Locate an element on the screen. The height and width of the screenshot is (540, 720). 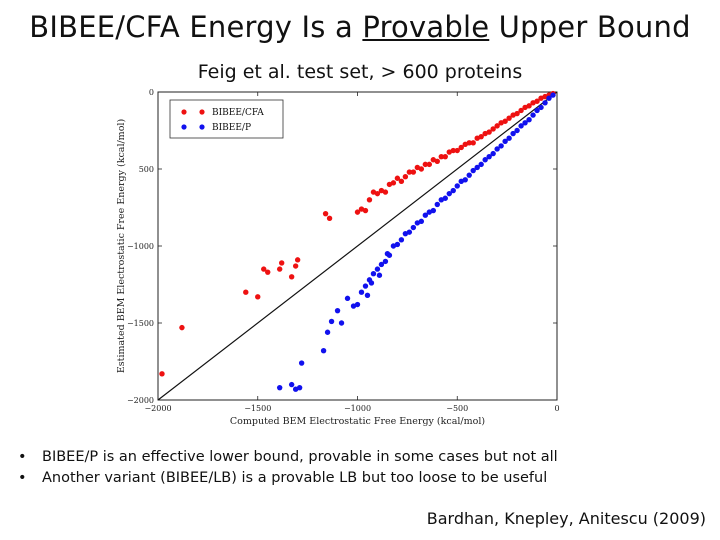
y-tick-label: −1000 is located at coordinates (140, 246).